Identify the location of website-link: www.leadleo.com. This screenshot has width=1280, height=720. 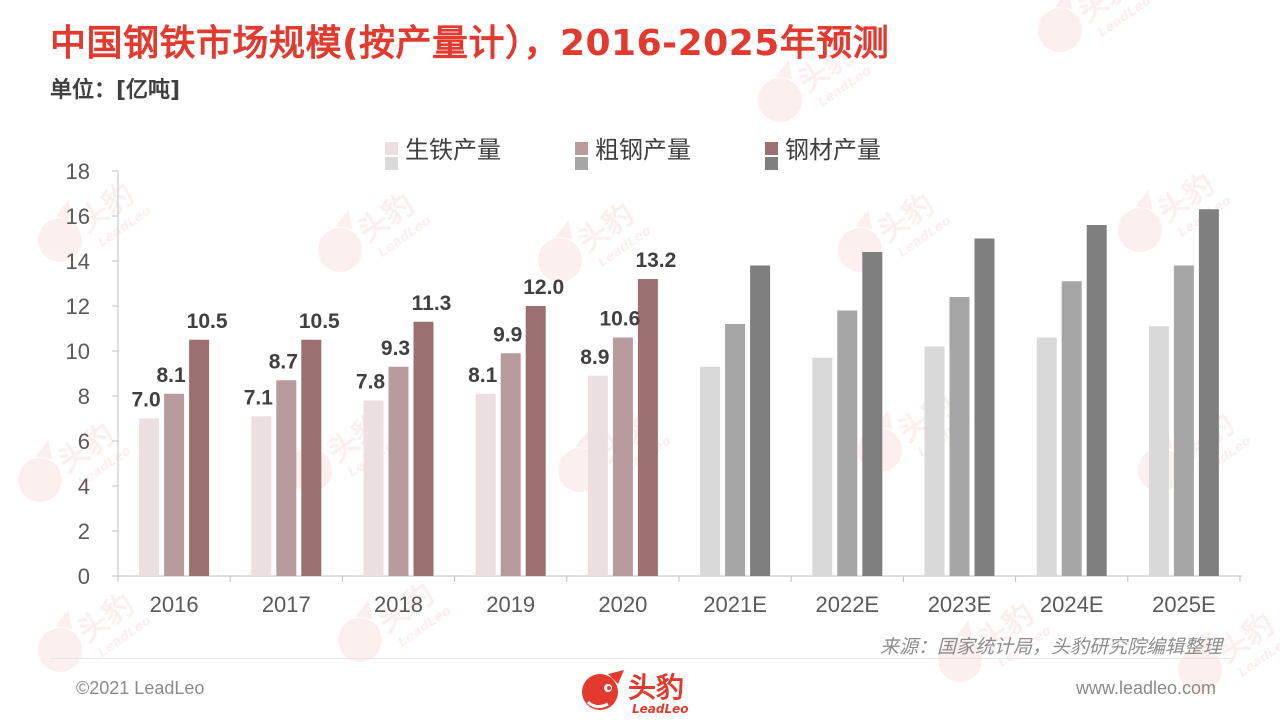
(1145, 688).